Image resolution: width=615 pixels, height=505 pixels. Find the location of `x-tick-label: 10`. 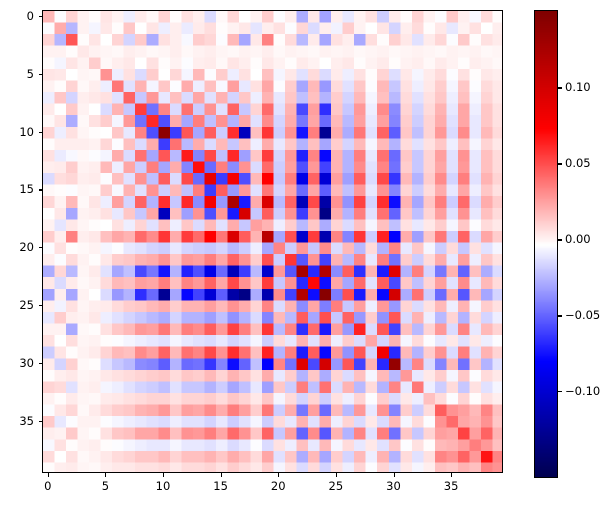

x-tick-label: 10 is located at coordinates (163, 486).